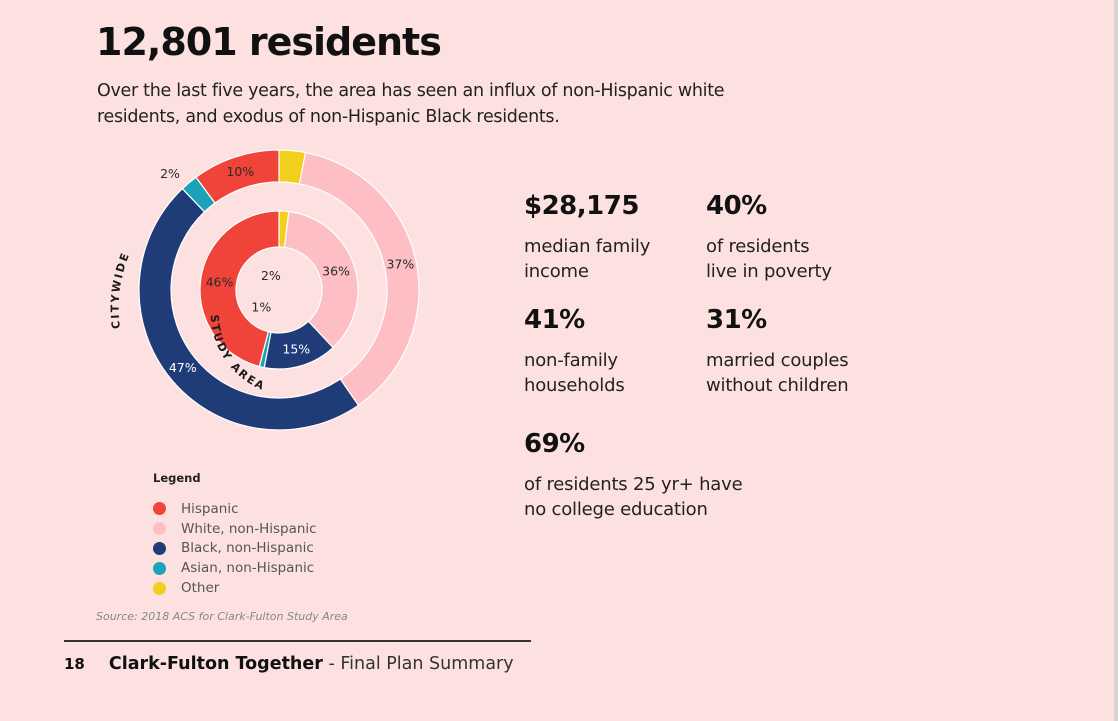 The height and width of the screenshot is (721, 1118). I want to click on inner-segment-hispanic, so click(239, 289).